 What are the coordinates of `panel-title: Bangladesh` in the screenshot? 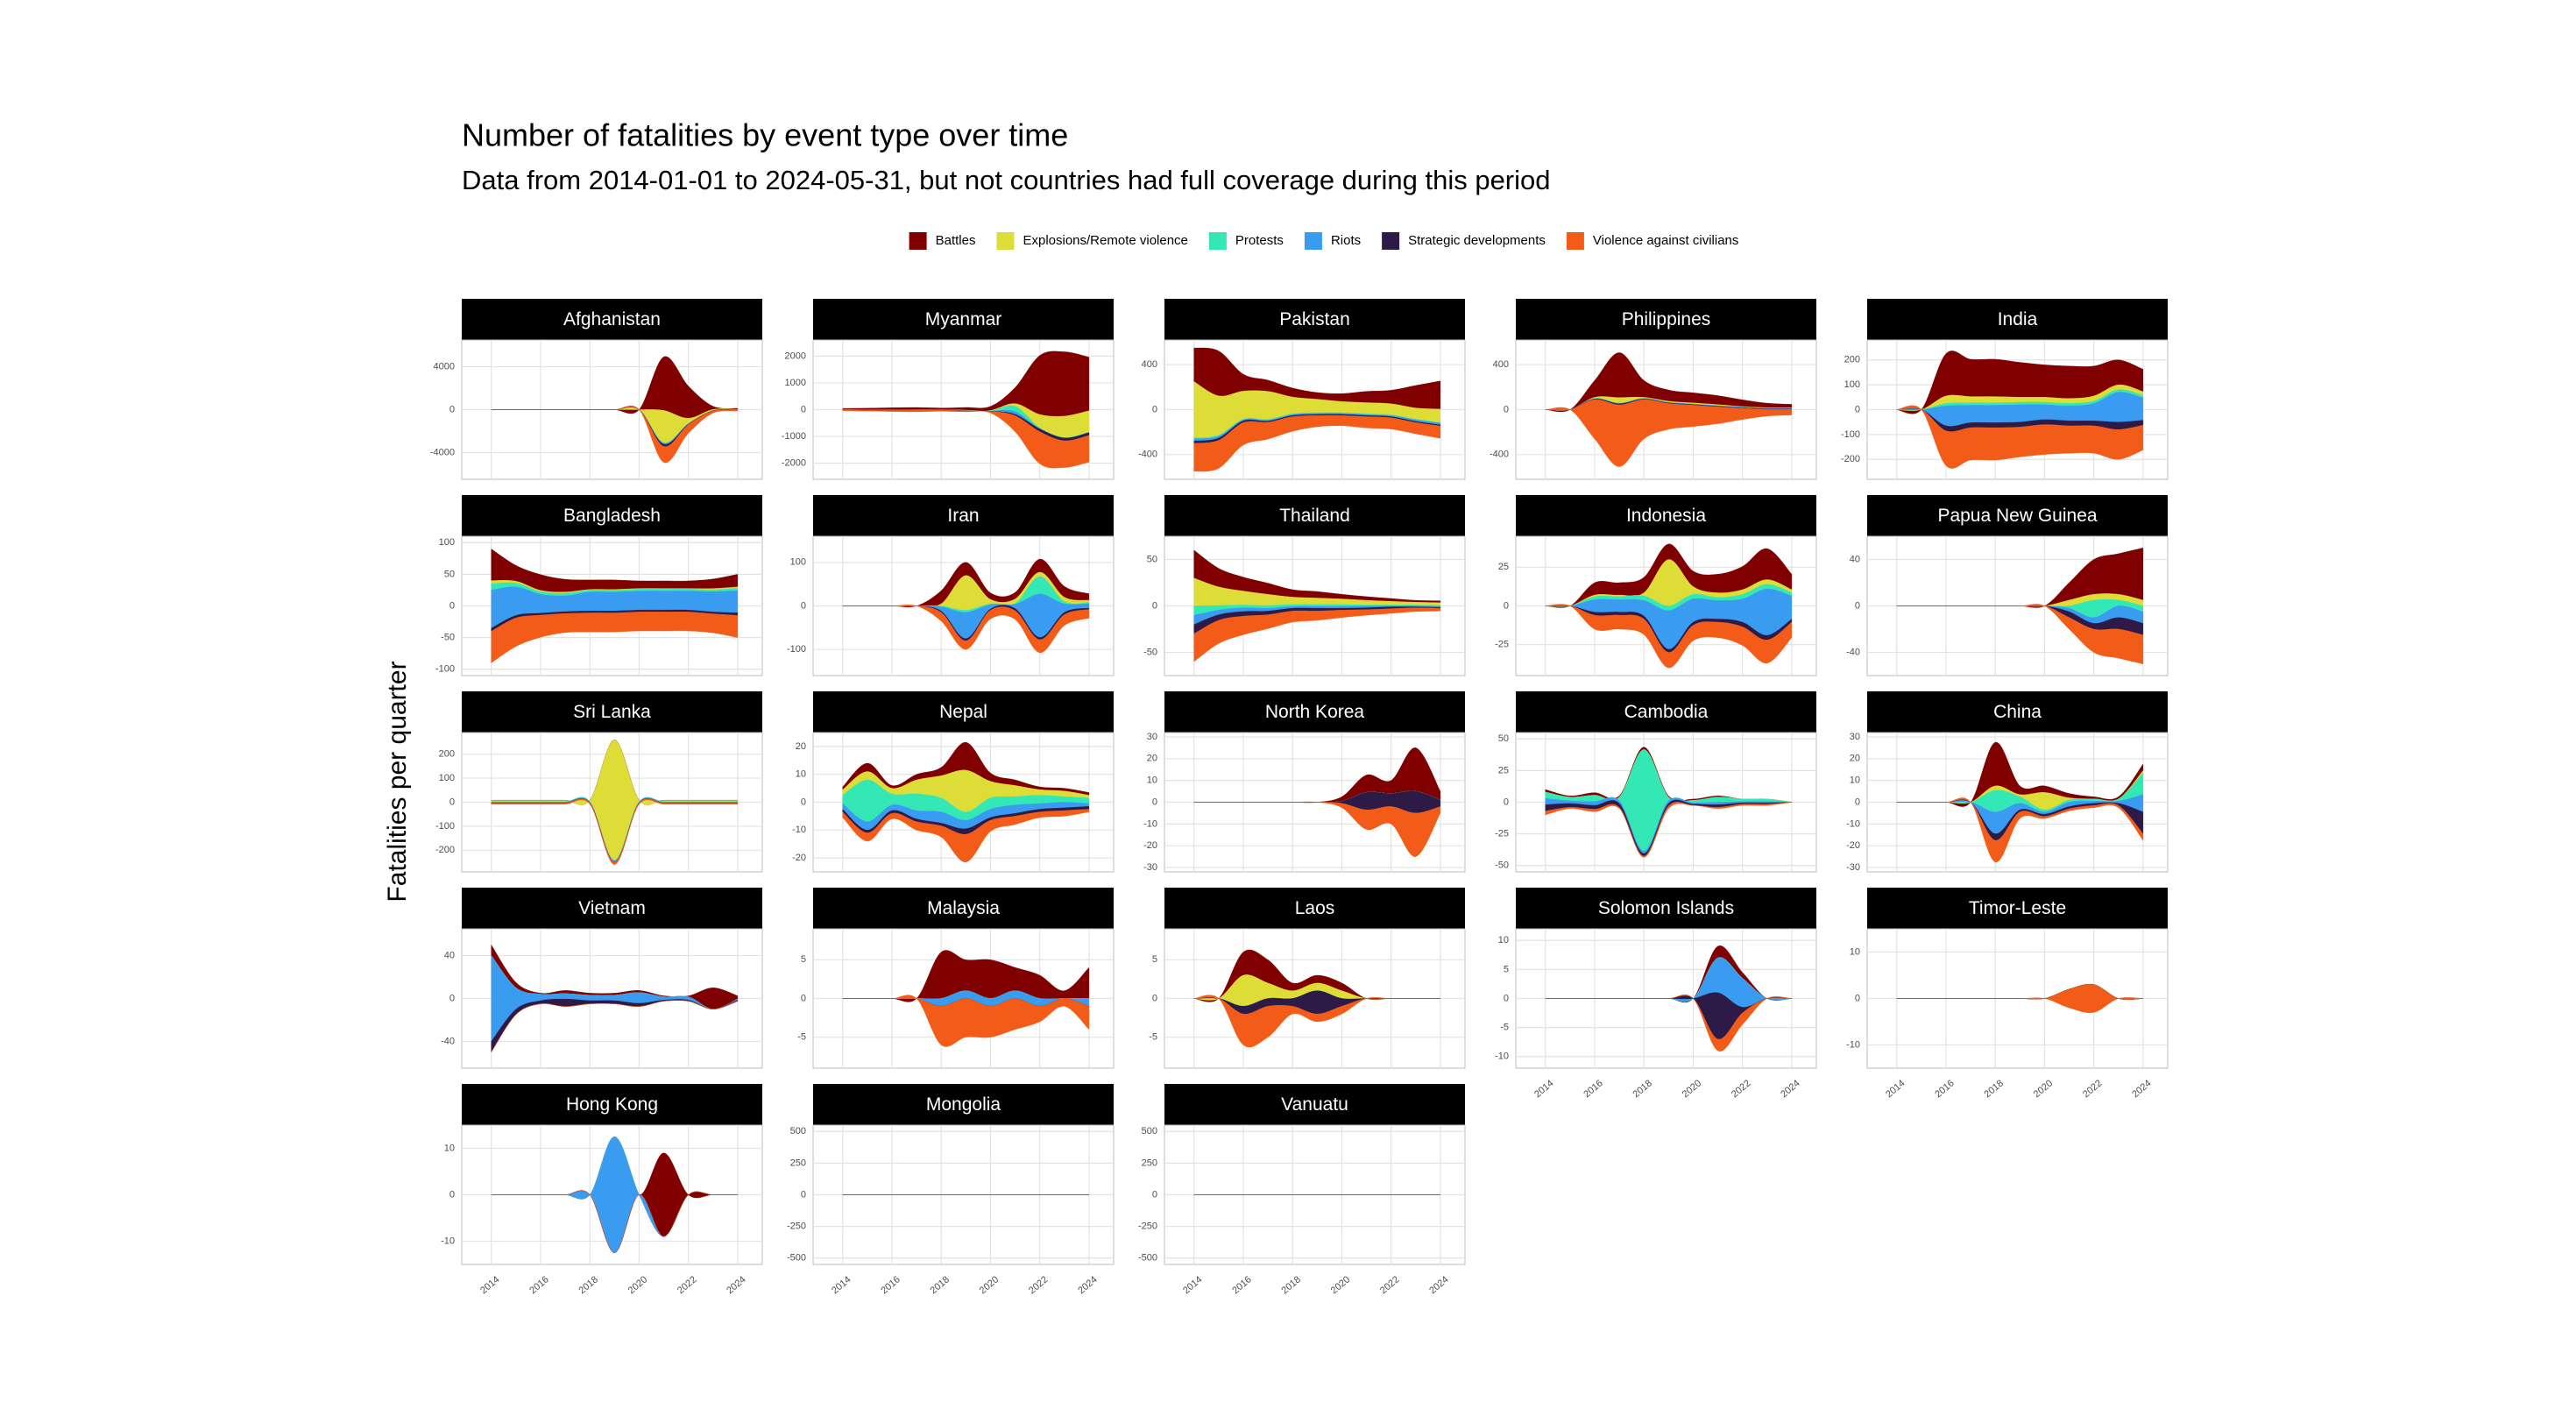 It's located at (612, 516).